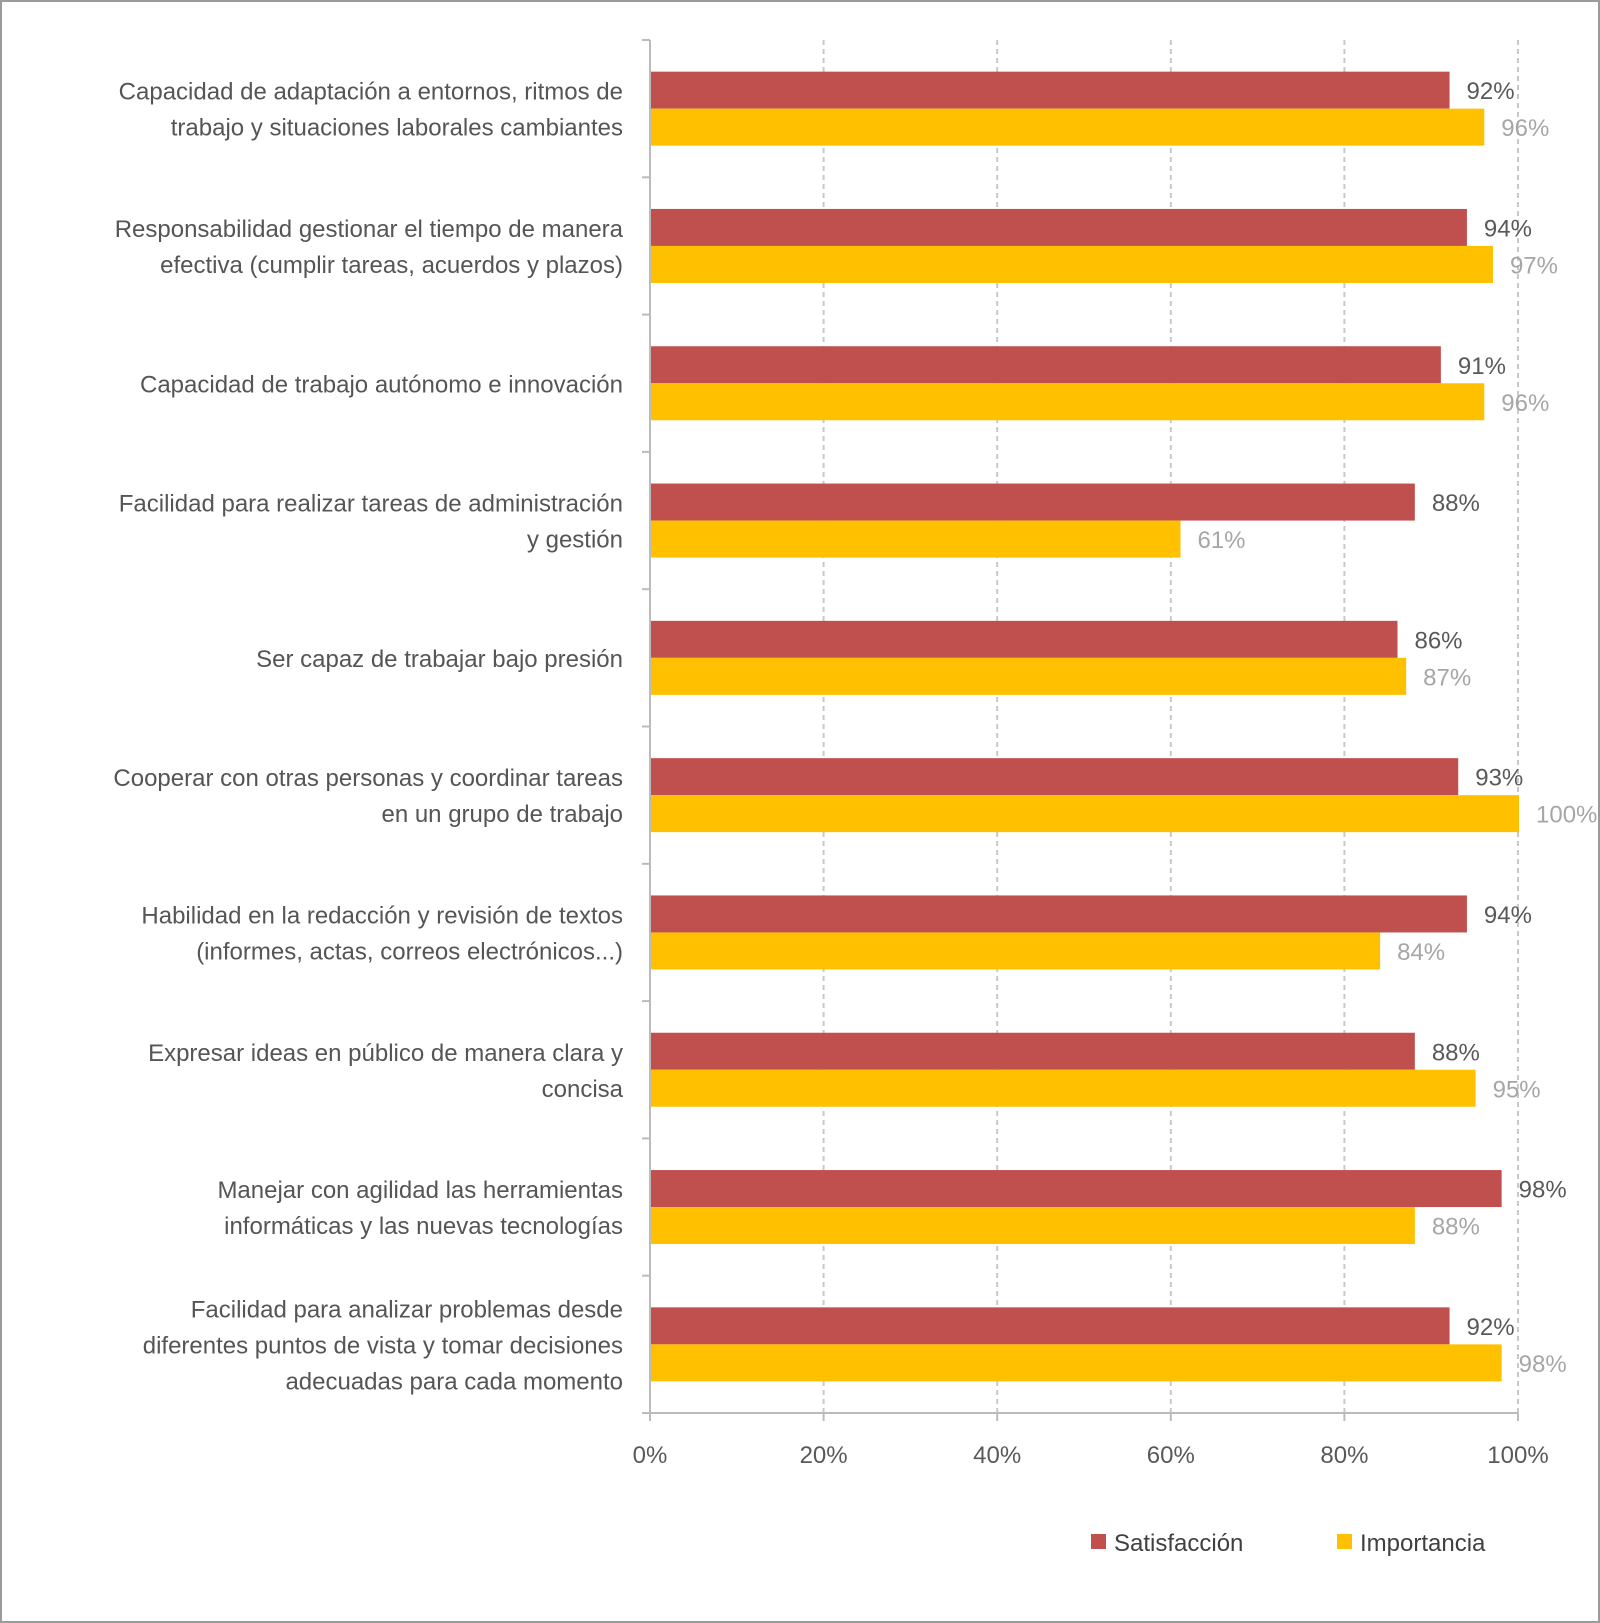  What do you see at coordinates (407, 1309) in the screenshot?
I see `category-label: Facilidad para analizar problemas desde` at bounding box center [407, 1309].